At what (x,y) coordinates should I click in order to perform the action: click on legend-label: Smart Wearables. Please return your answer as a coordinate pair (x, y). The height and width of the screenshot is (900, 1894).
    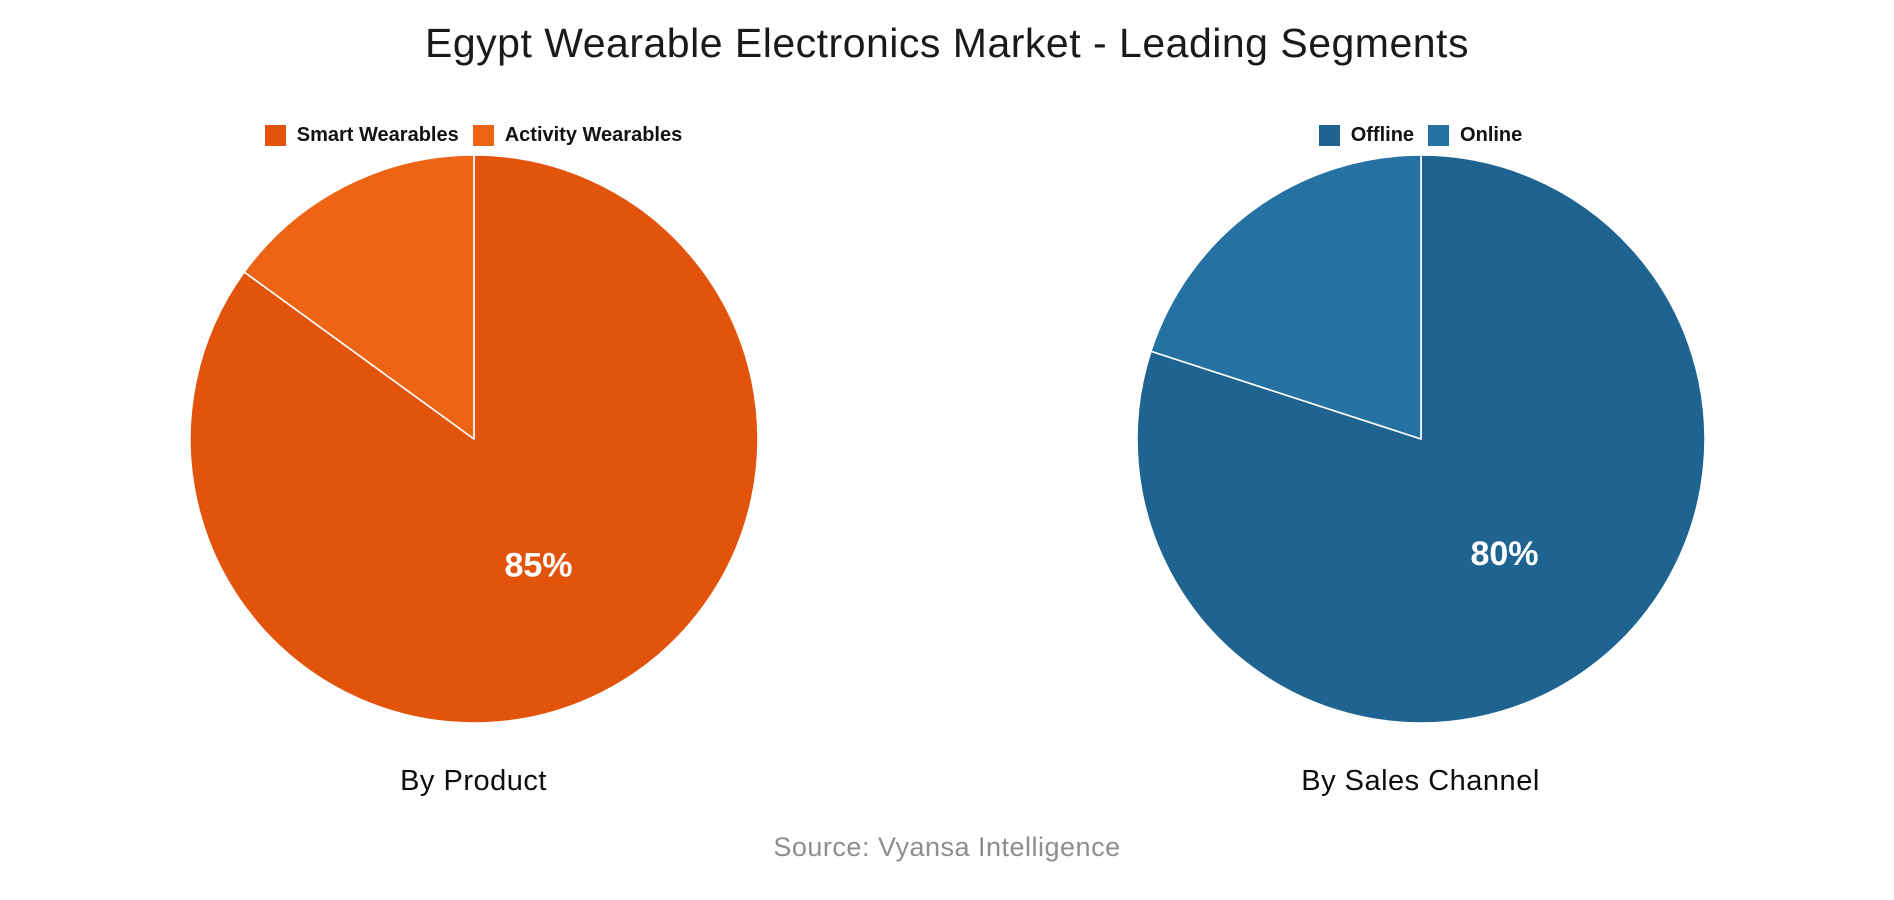
    Looking at the image, I should click on (377, 134).